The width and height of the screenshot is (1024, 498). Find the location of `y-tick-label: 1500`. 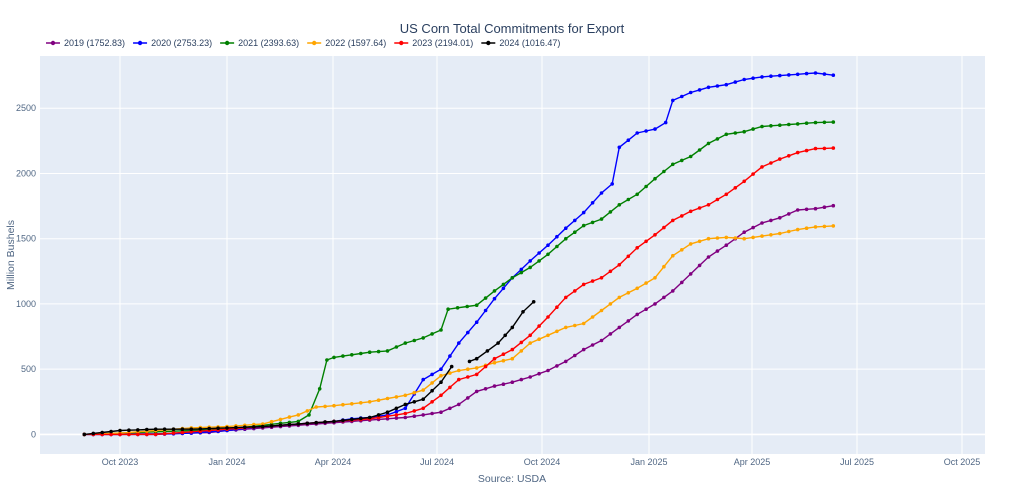

y-tick-label: 1500 is located at coordinates (26, 239).